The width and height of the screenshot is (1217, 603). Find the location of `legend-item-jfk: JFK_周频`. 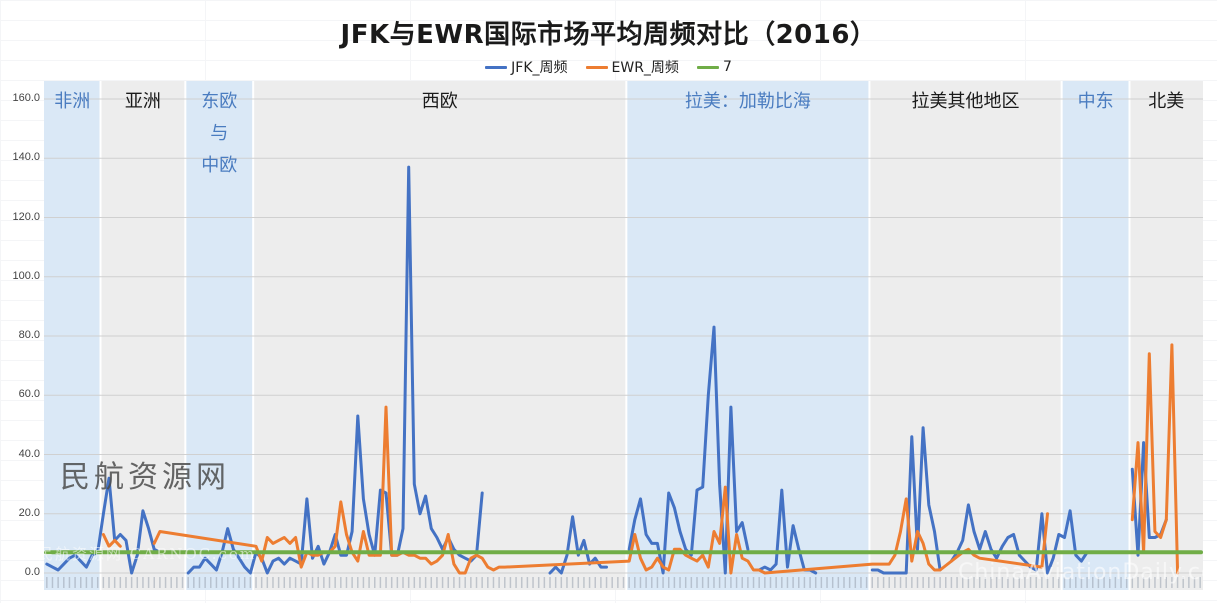

legend-item-jfk: JFK_周频 is located at coordinates (526, 67).